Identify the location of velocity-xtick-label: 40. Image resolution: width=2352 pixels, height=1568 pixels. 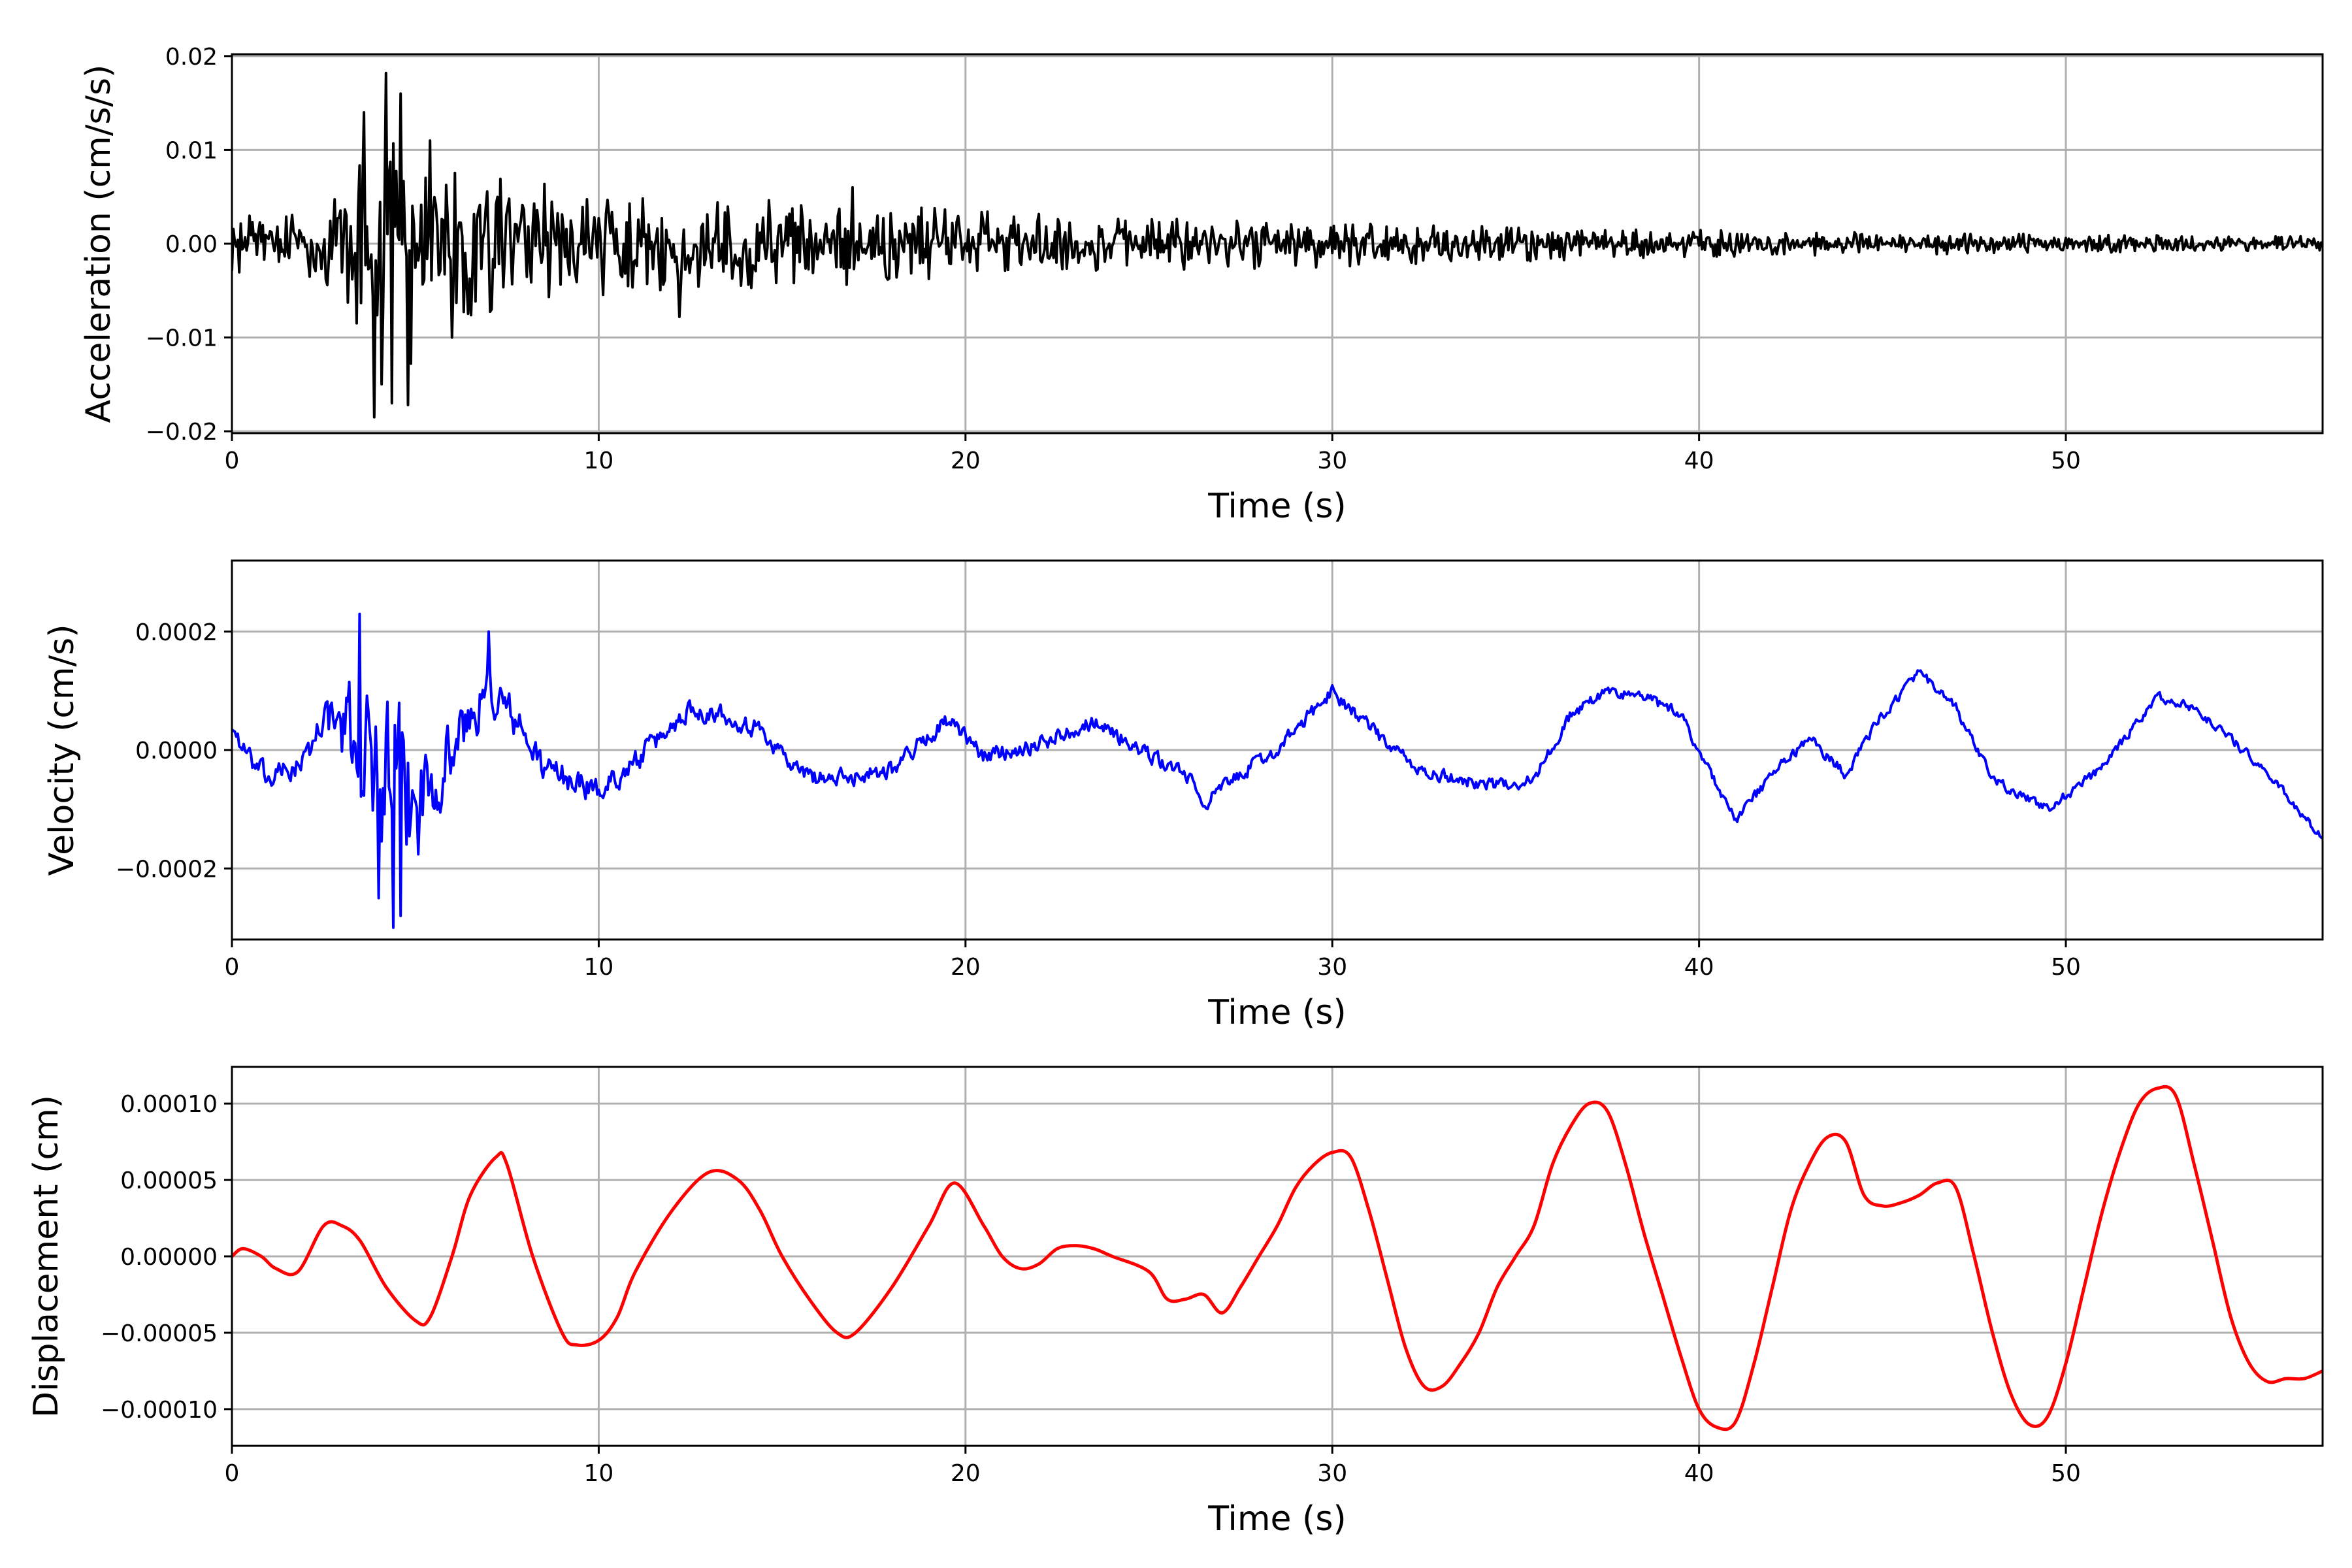
(1699, 967).